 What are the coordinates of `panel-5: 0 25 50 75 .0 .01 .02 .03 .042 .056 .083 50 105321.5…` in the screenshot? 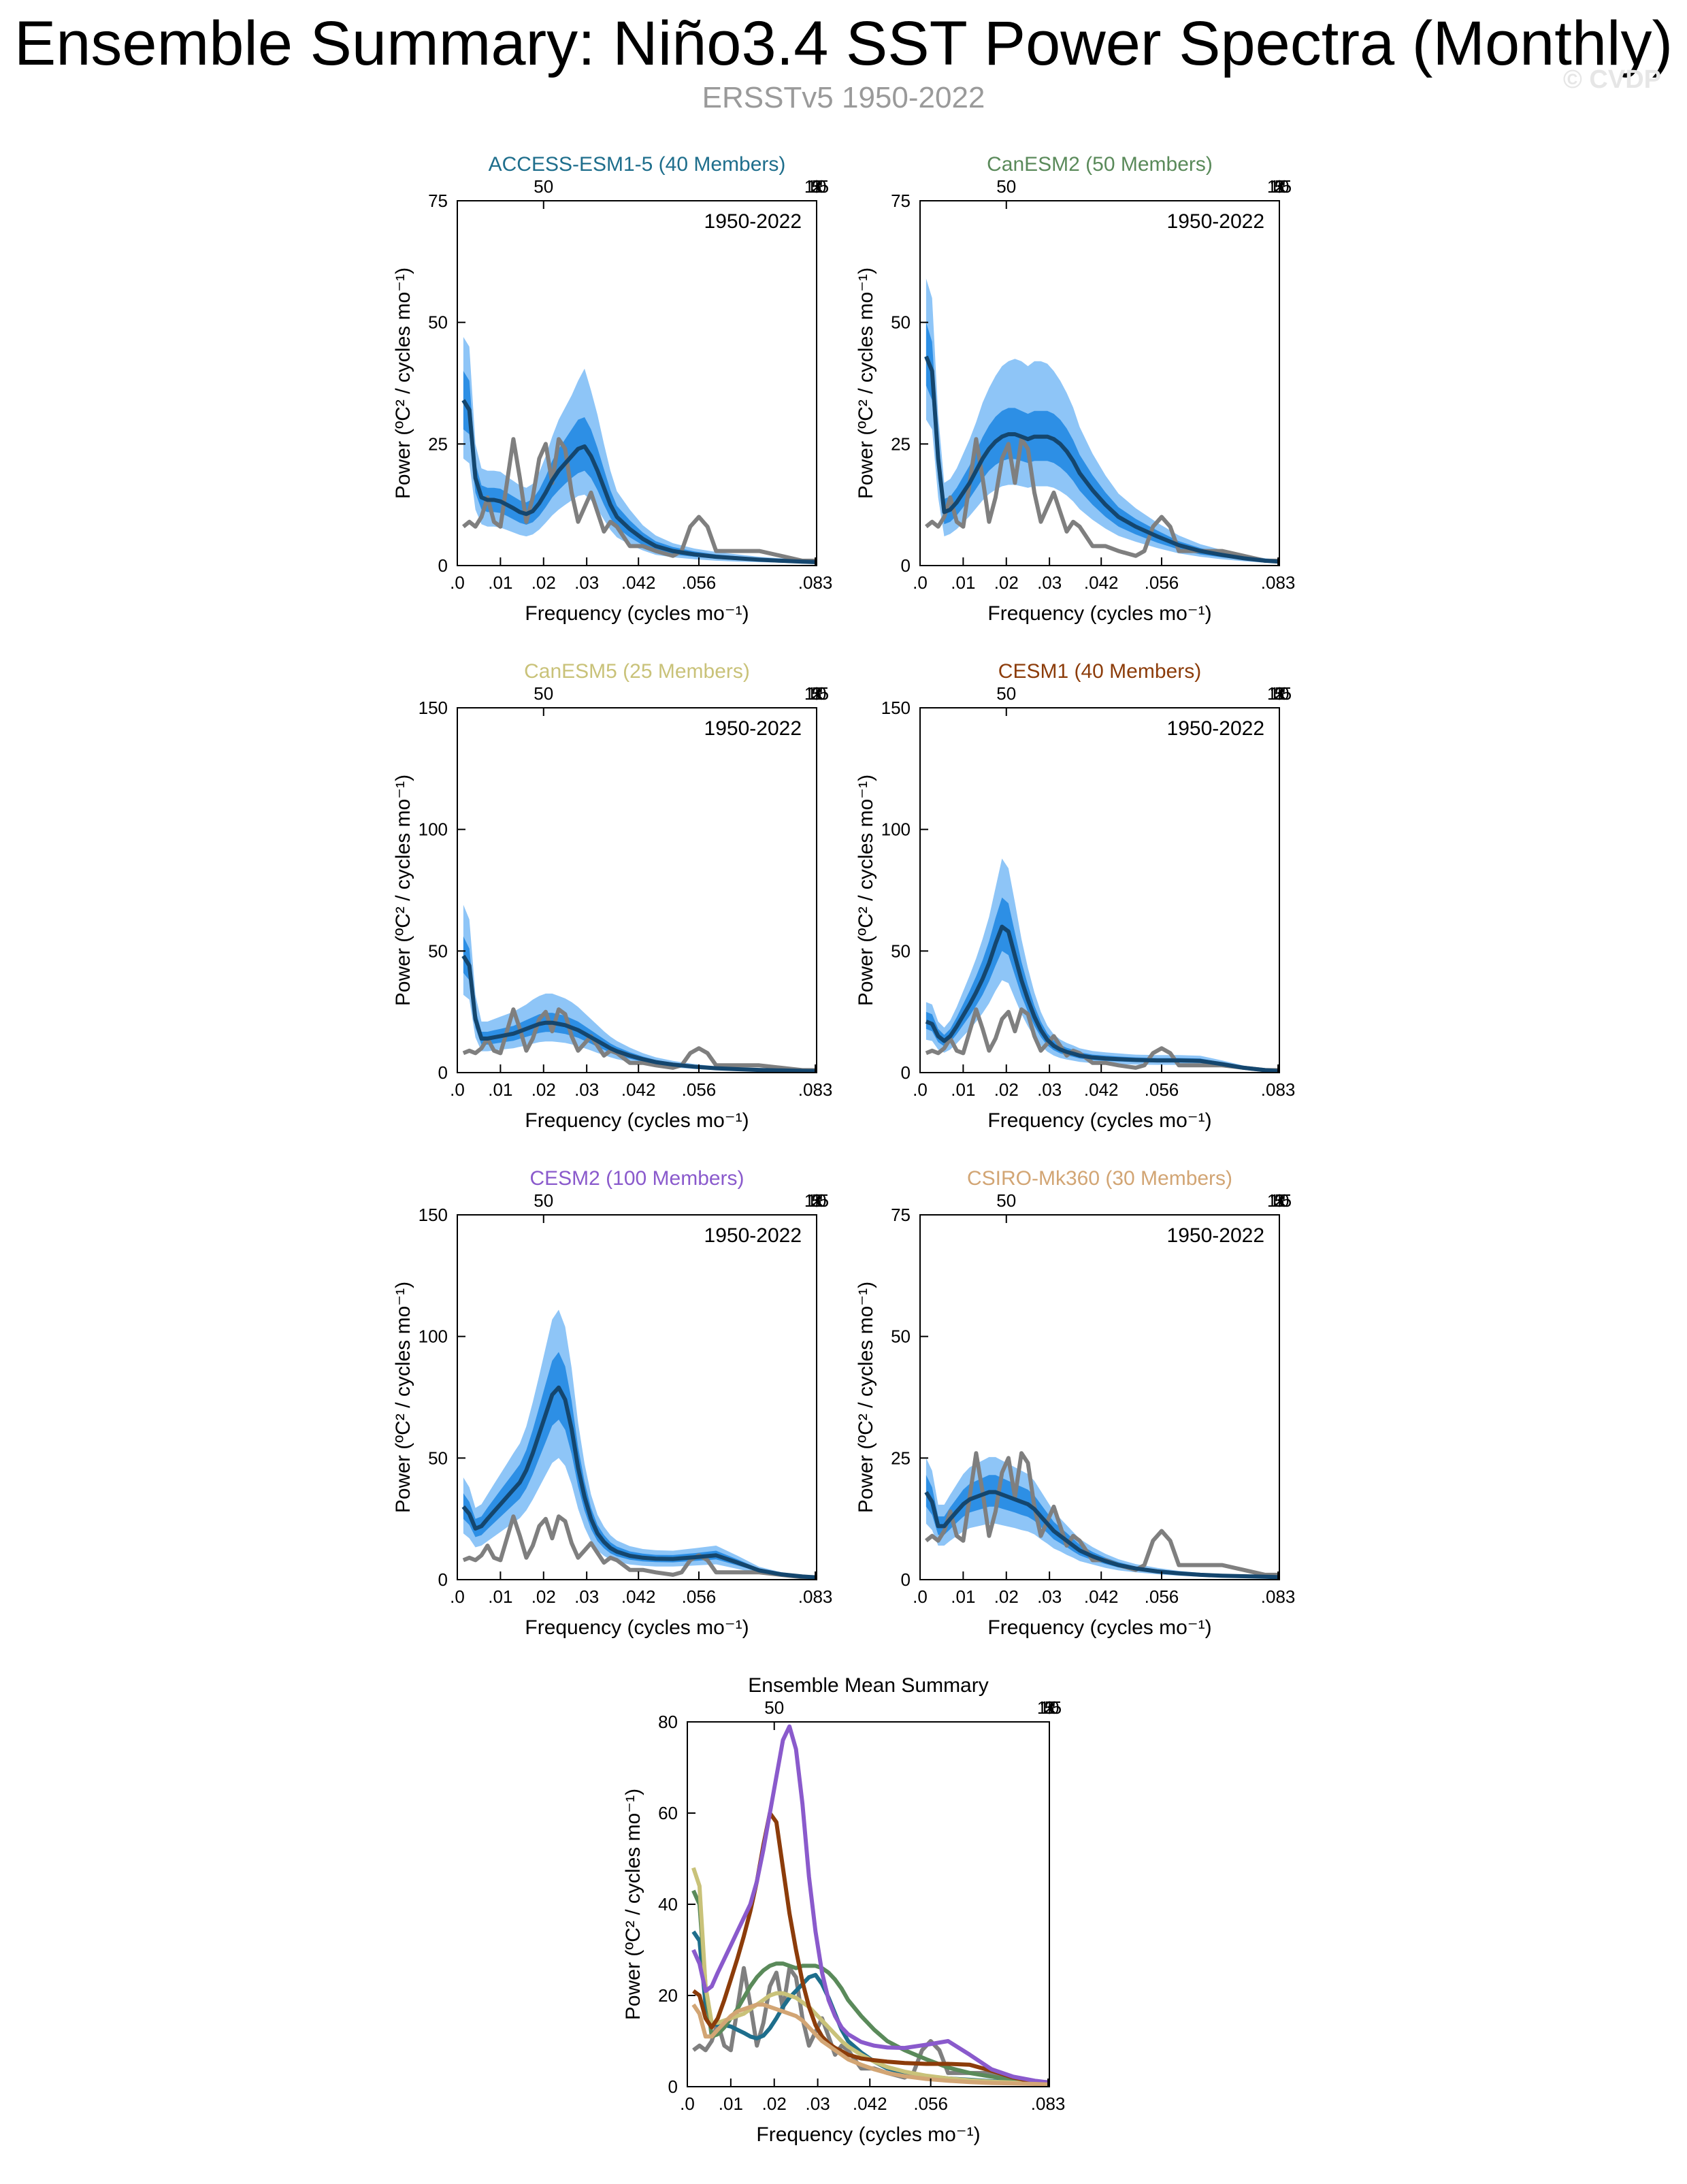 It's located at (1075, 1403).